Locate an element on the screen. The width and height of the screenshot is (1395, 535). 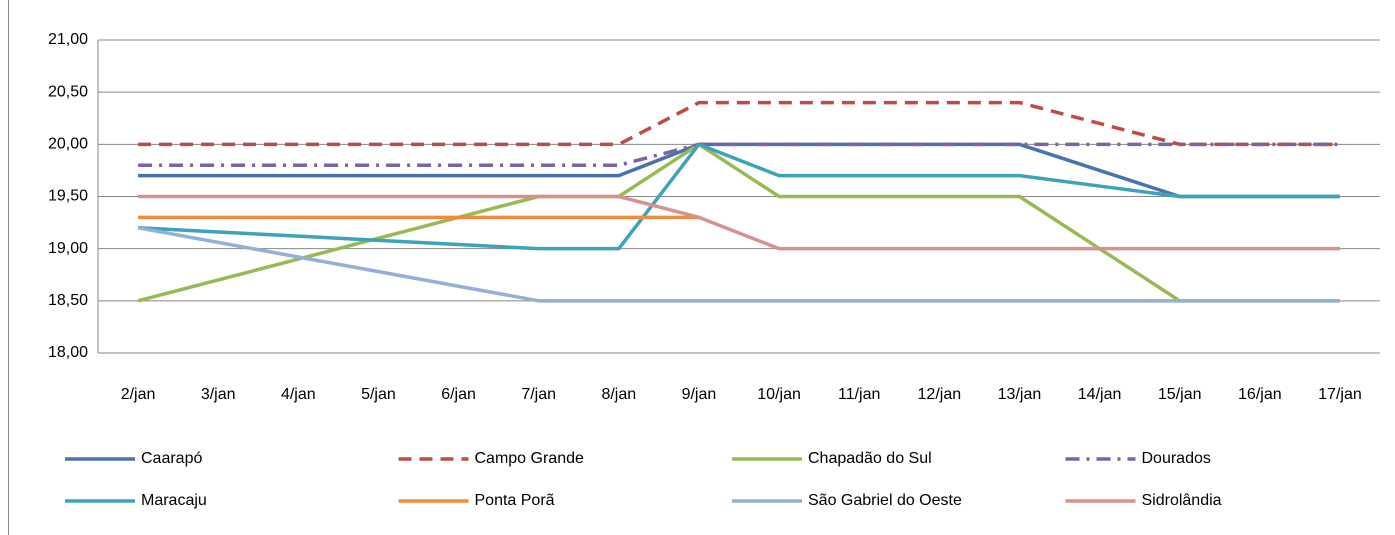
legend-label: Ponta Porã is located at coordinates (515, 500).